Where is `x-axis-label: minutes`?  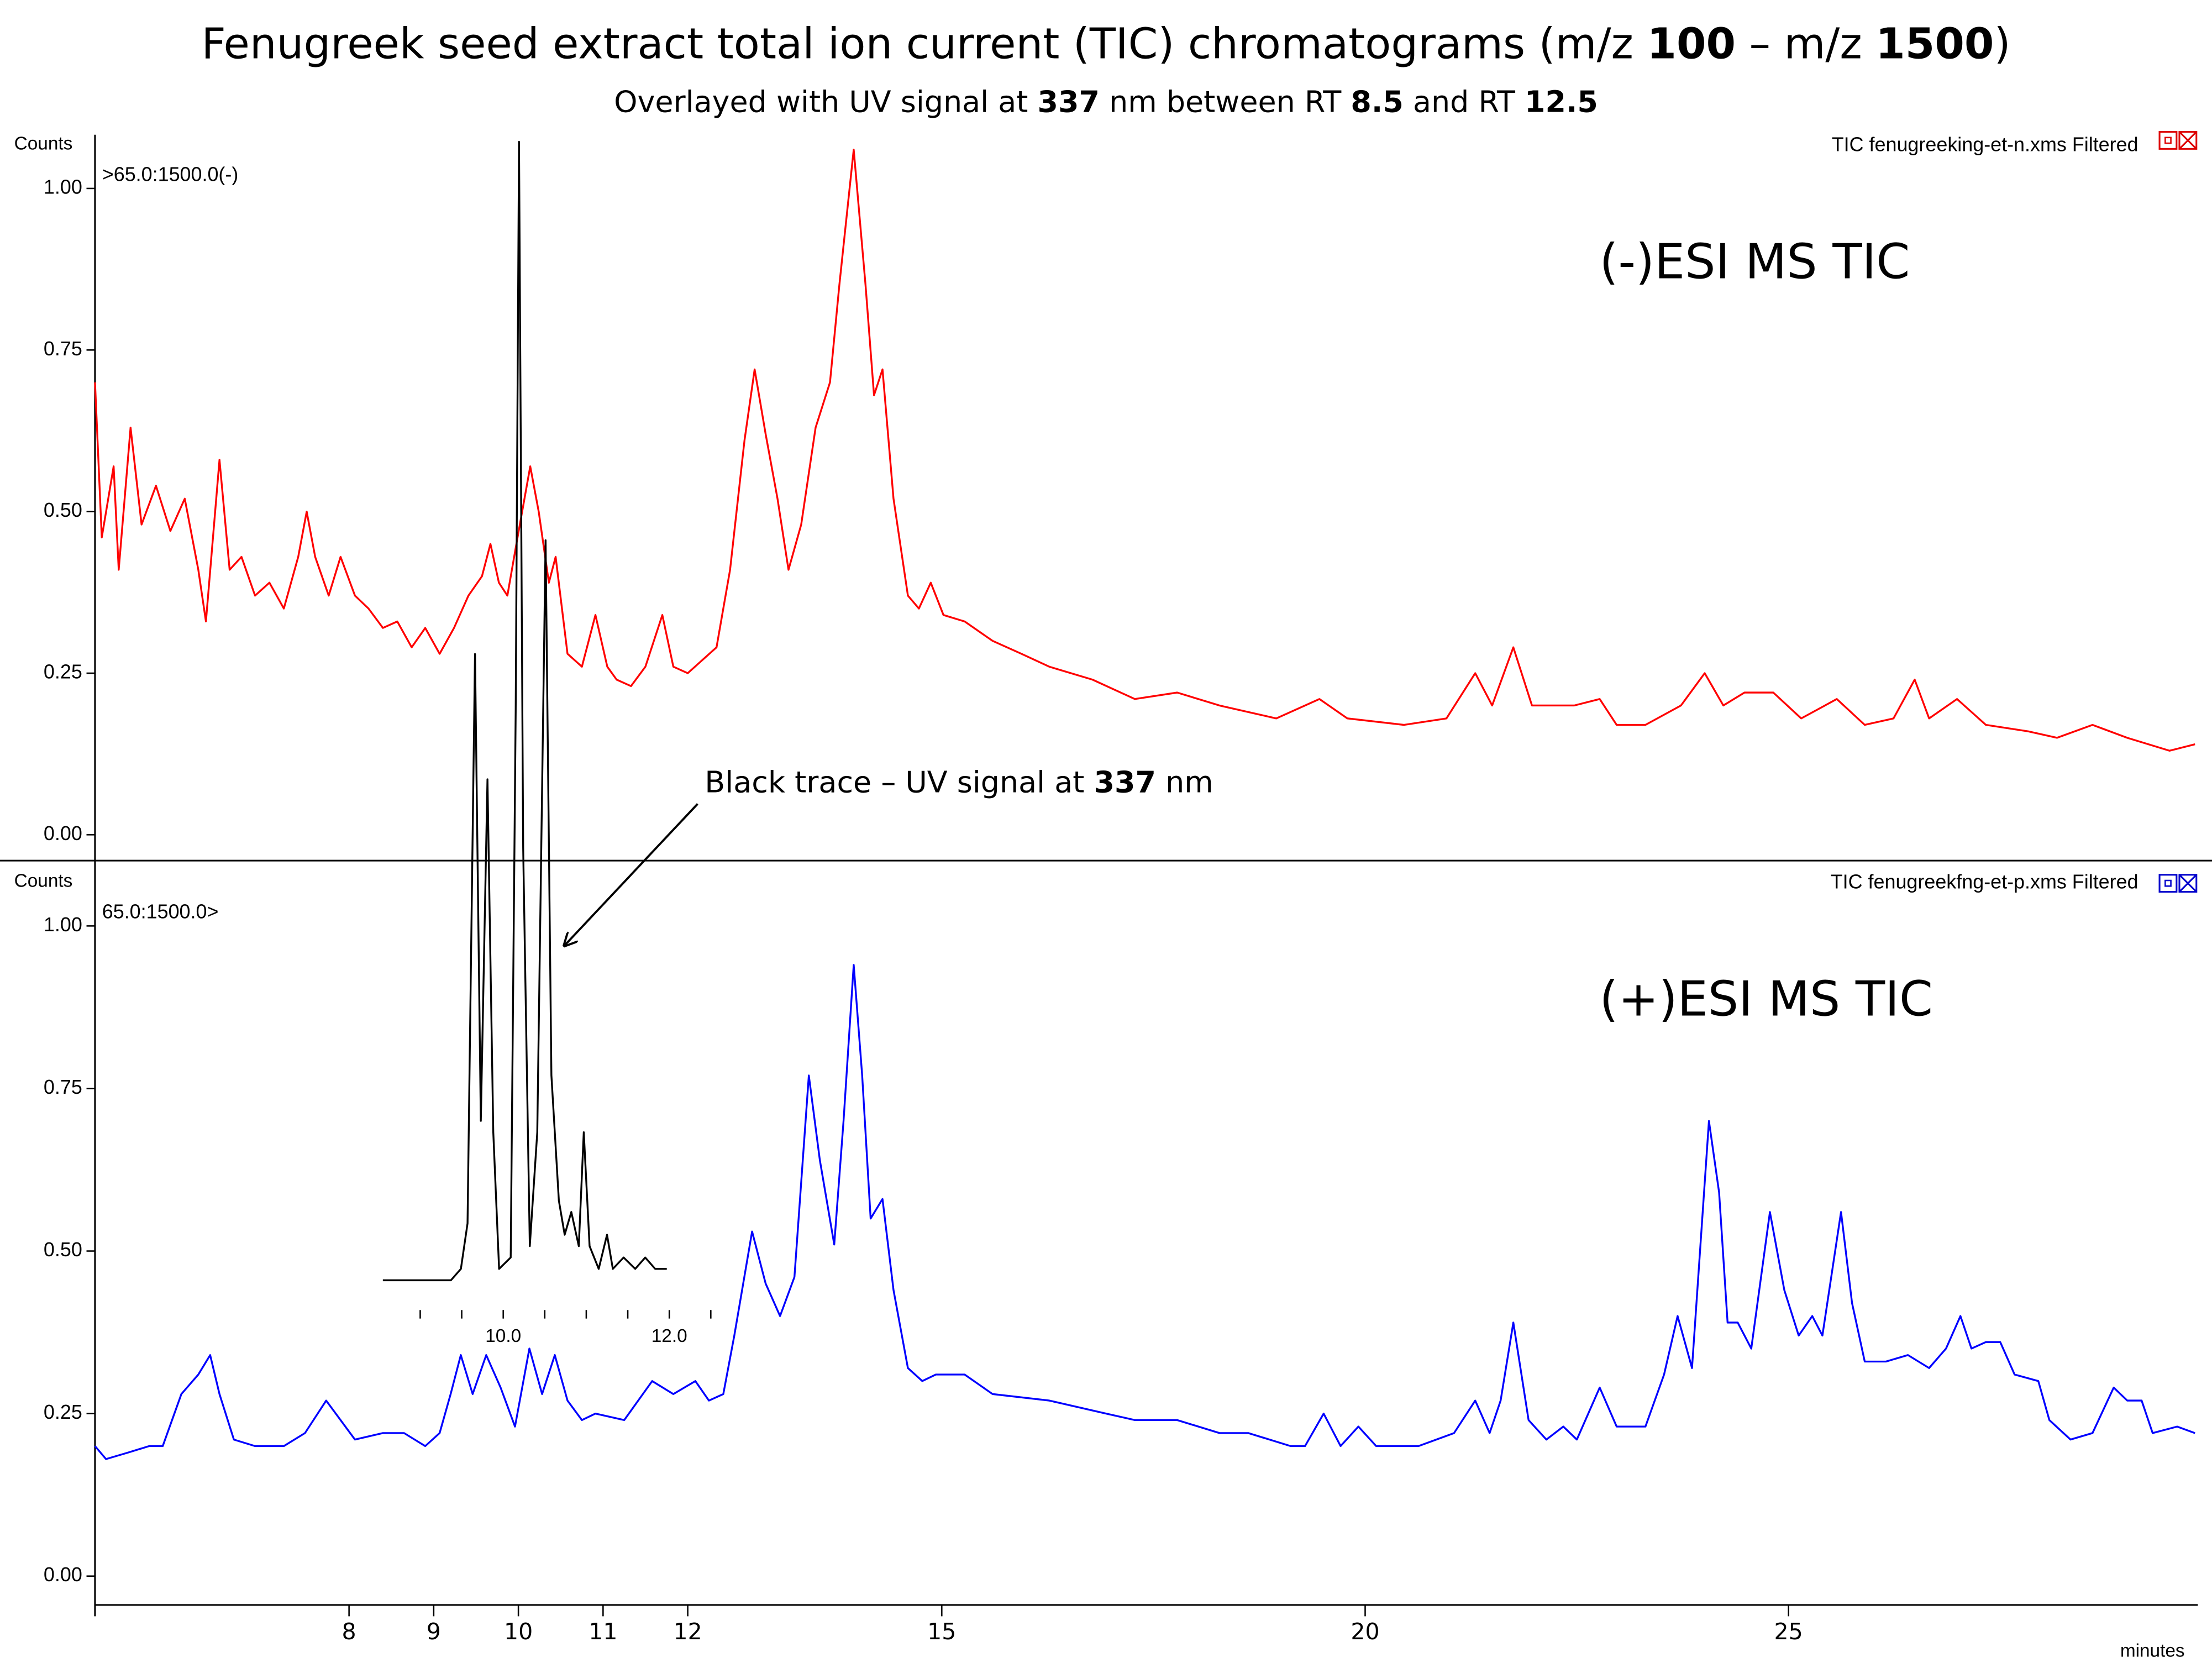 x-axis-label: minutes is located at coordinates (2152, 1650).